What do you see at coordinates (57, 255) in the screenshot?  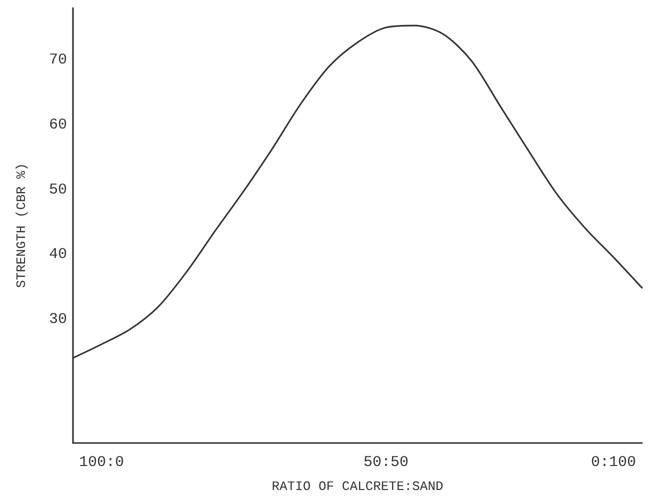 I see `y-tick-label: 40` at bounding box center [57, 255].